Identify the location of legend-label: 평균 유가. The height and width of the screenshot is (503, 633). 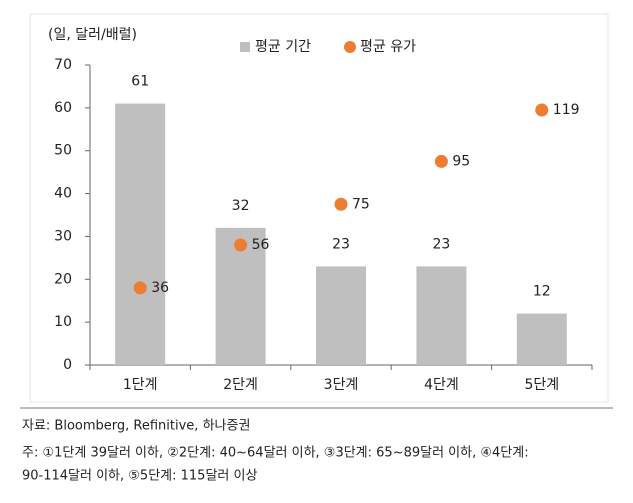
(388, 47).